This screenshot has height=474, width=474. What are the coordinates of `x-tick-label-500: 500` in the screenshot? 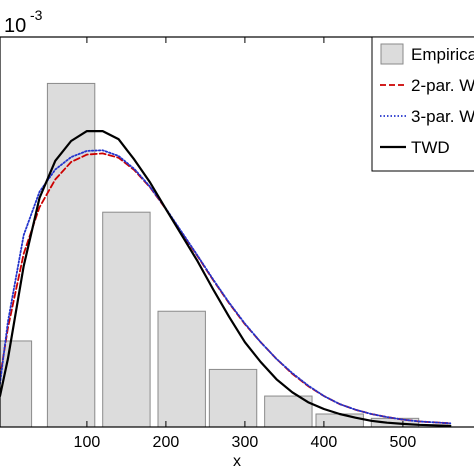 It's located at (403, 442).